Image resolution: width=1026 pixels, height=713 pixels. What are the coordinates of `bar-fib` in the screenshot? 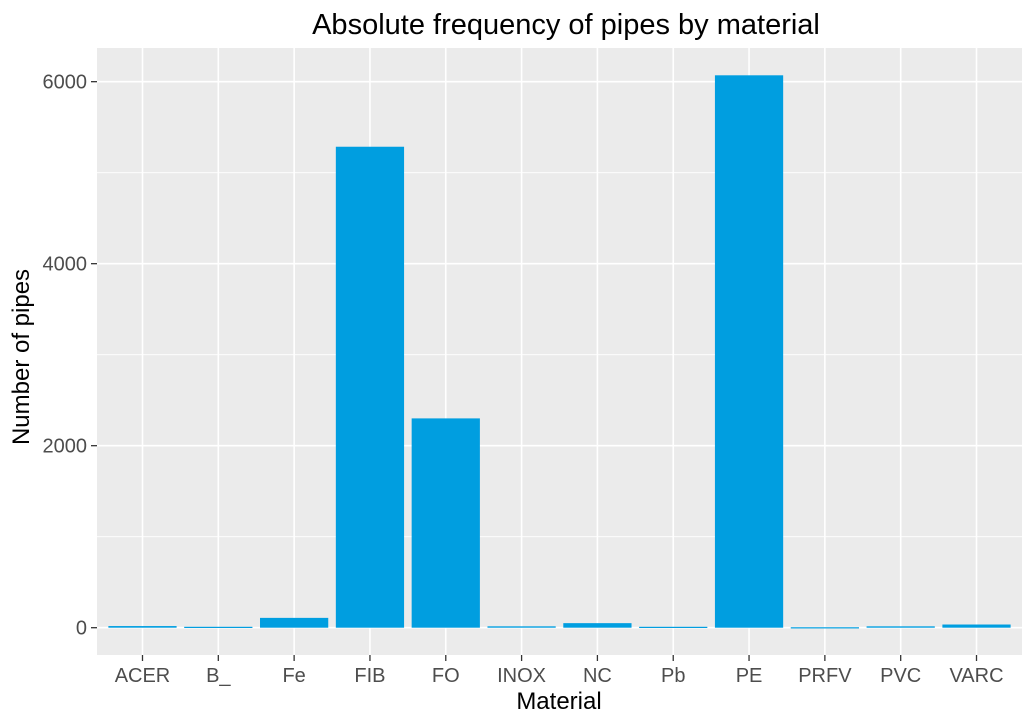 It's located at (370, 387).